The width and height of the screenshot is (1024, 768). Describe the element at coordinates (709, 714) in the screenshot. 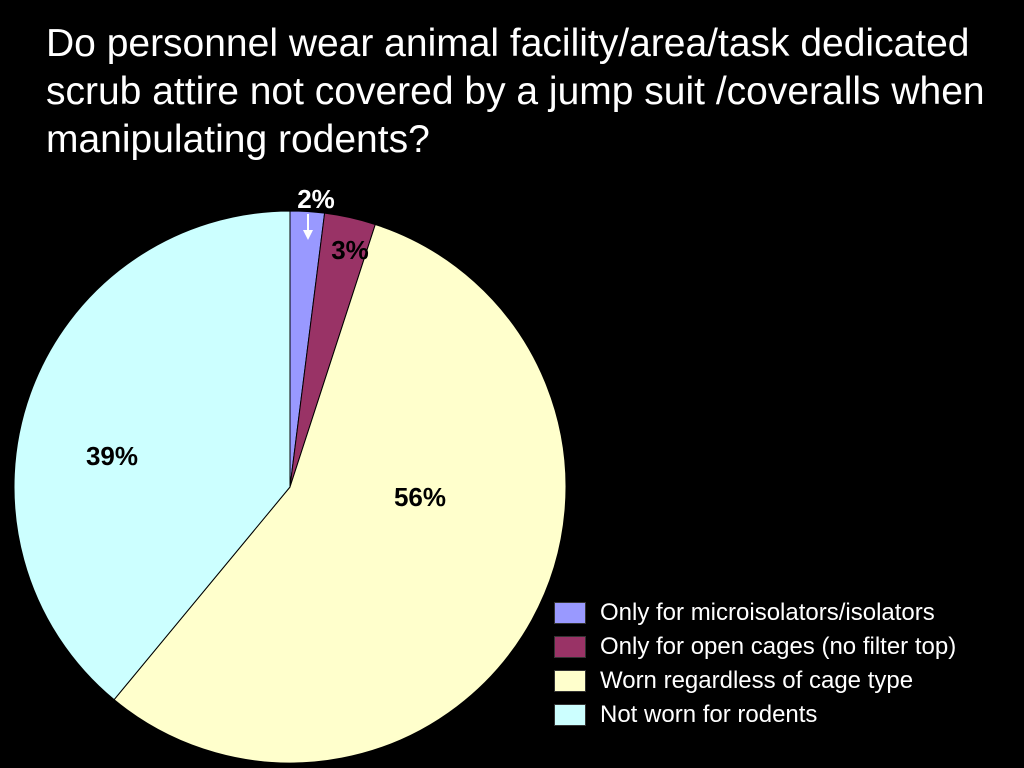

I see `legend-label: Not worn for rodents` at that location.